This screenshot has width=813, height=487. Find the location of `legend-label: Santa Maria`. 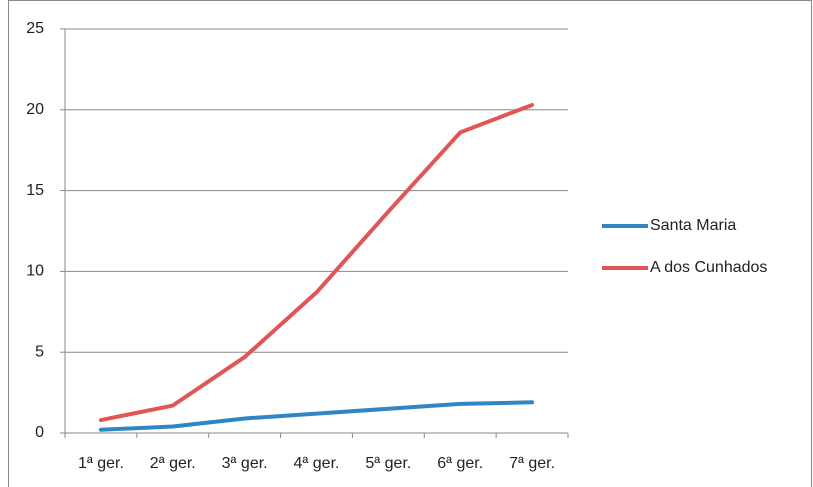

legend-label: Santa Maria is located at coordinates (693, 225).